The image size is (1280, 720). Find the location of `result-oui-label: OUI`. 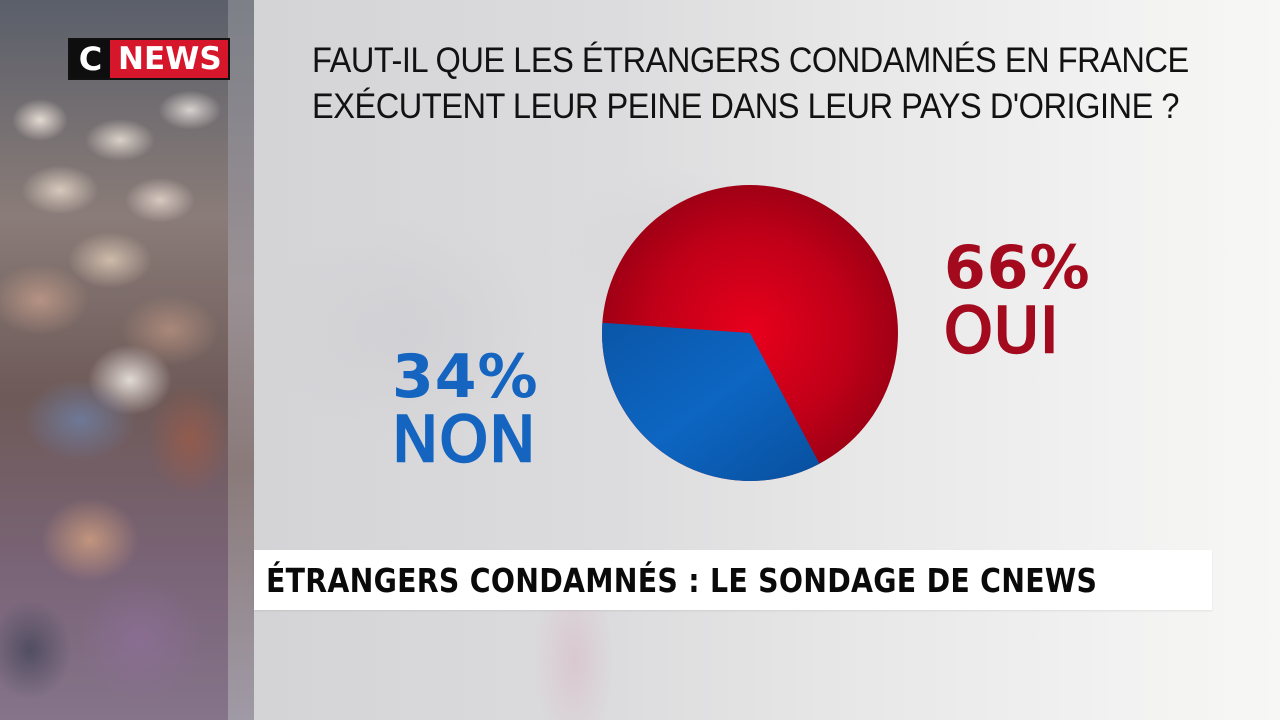

result-oui-label: OUI is located at coordinates (1001, 330).